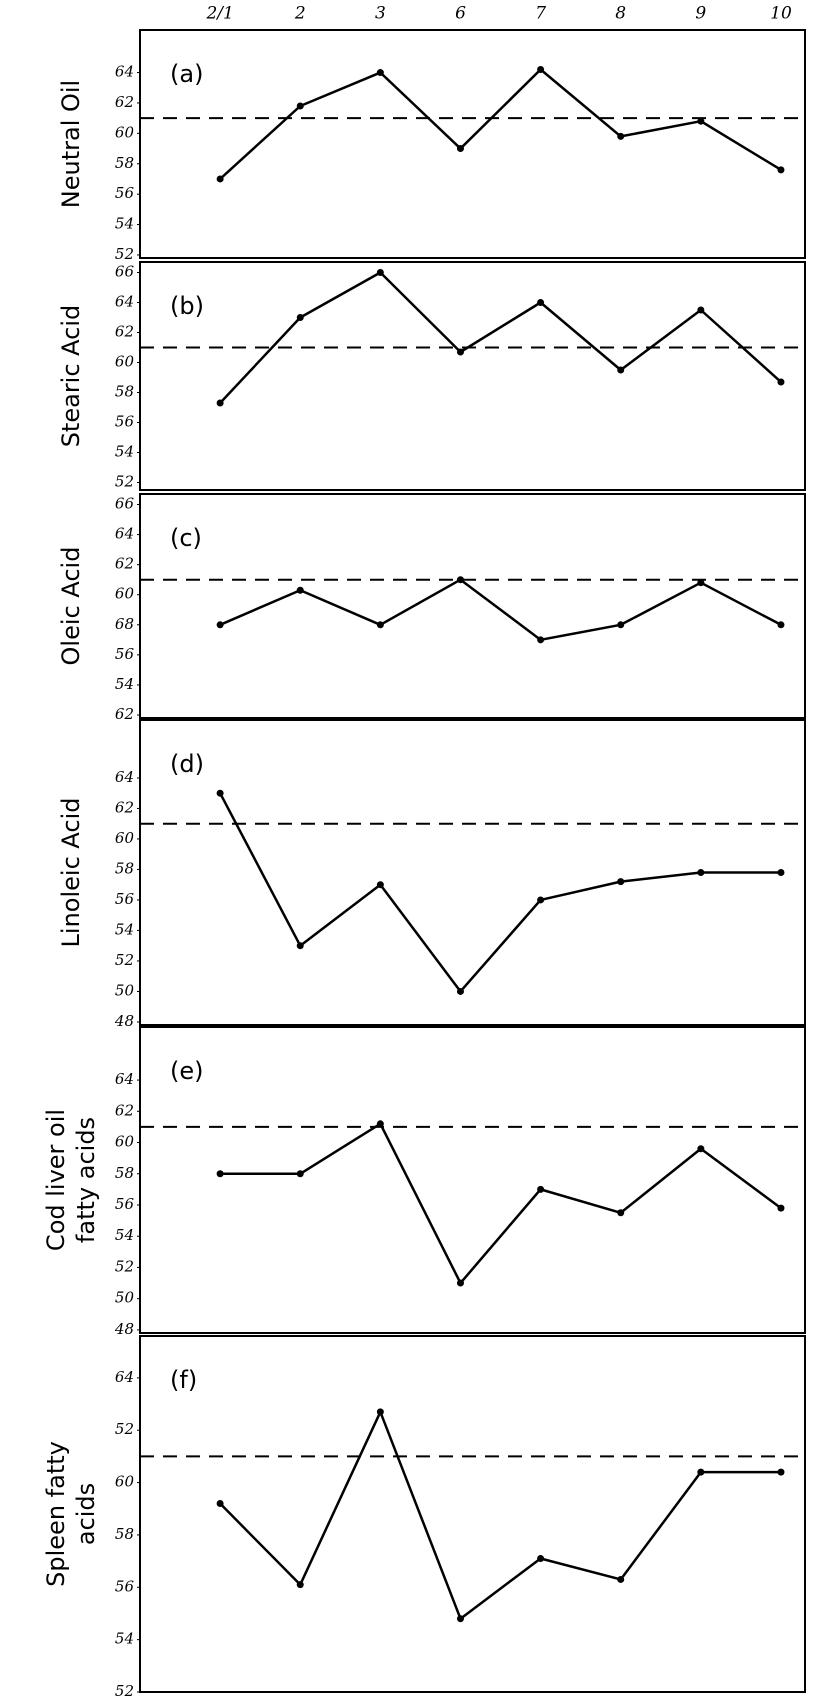  What do you see at coordinates (540, 14) in the screenshot?
I see `x-tick-label: 7` at bounding box center [540, 14].